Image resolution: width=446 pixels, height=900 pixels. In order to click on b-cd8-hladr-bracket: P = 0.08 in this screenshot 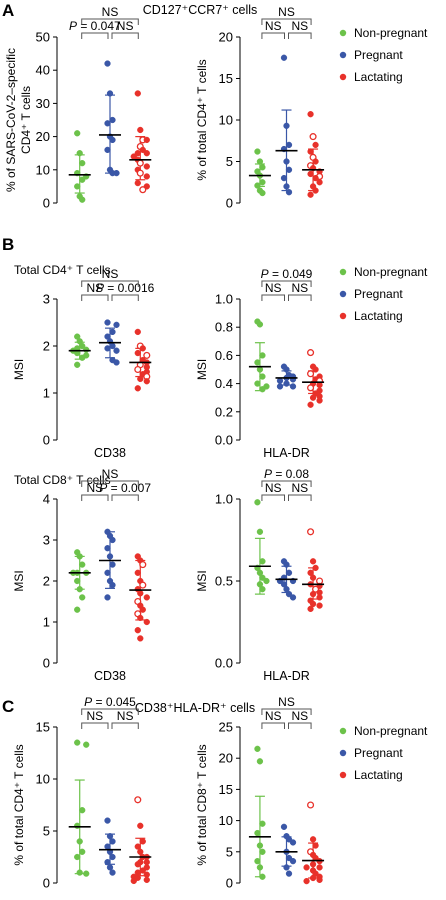, I will do `click(286, 477)`.